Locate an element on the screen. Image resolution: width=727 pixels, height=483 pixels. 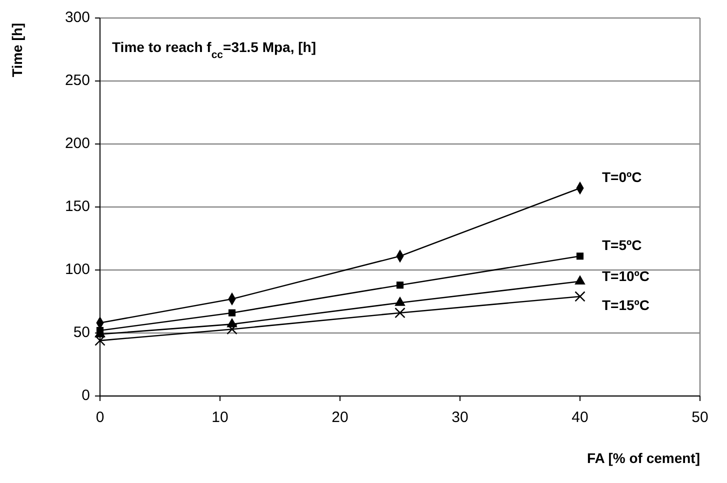
y-tick-label: 300 is located at coordinates (77, 17).